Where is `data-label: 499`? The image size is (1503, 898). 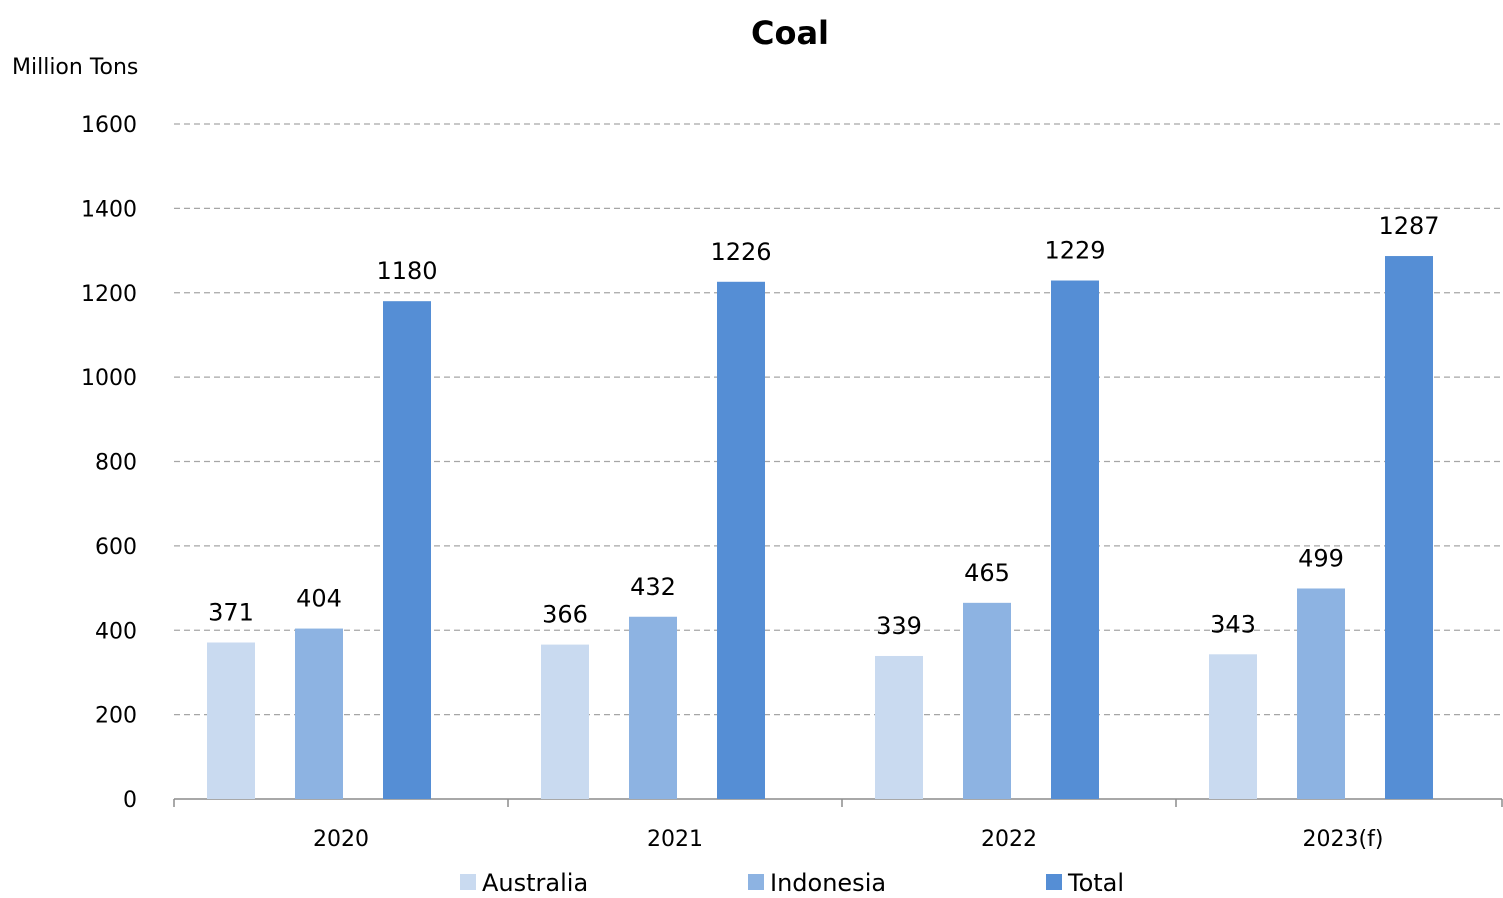 data-label: 499 is located at coordinates (1321, 558).